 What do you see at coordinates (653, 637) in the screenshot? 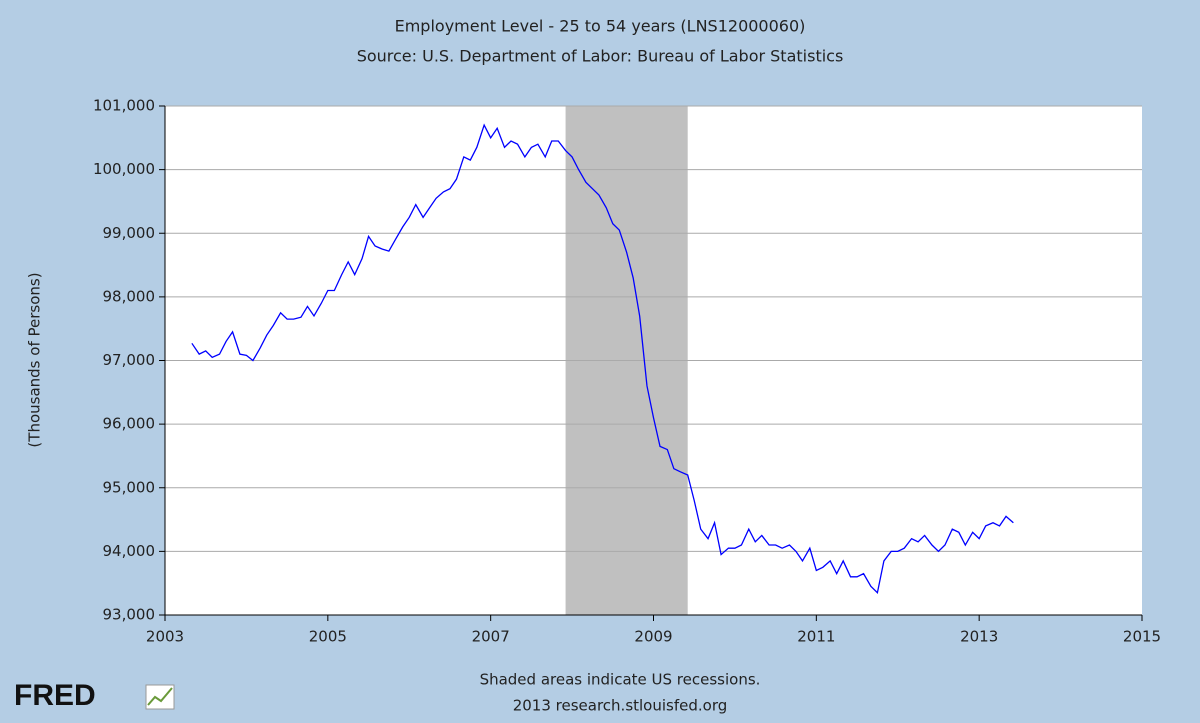
I see `x-tick-label: 2009` at bounding box center [653, 637].